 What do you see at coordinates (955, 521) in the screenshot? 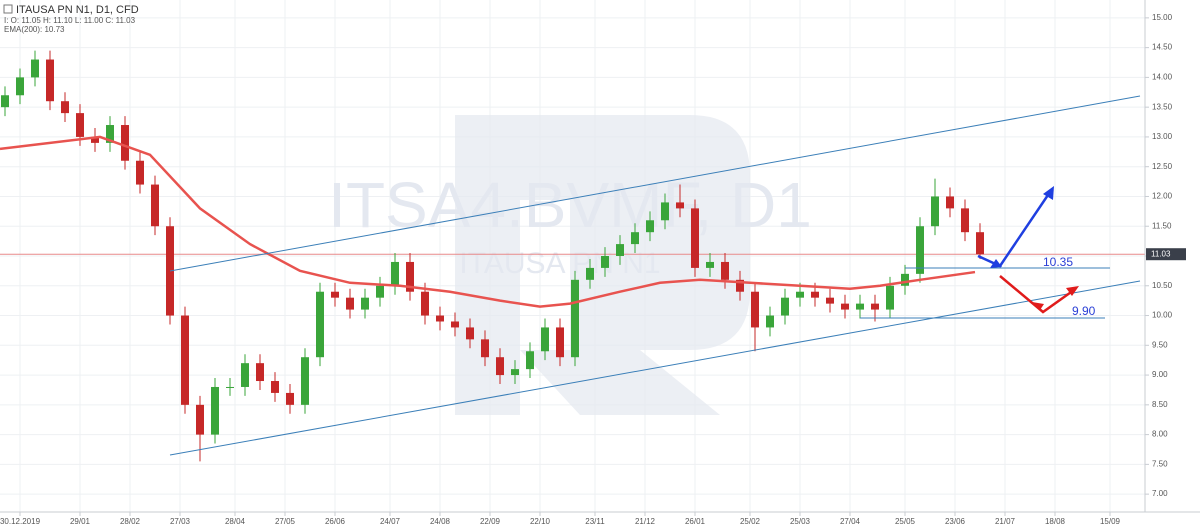
I see `x-tick-label: 23/06` at bounding box center [955, 521].